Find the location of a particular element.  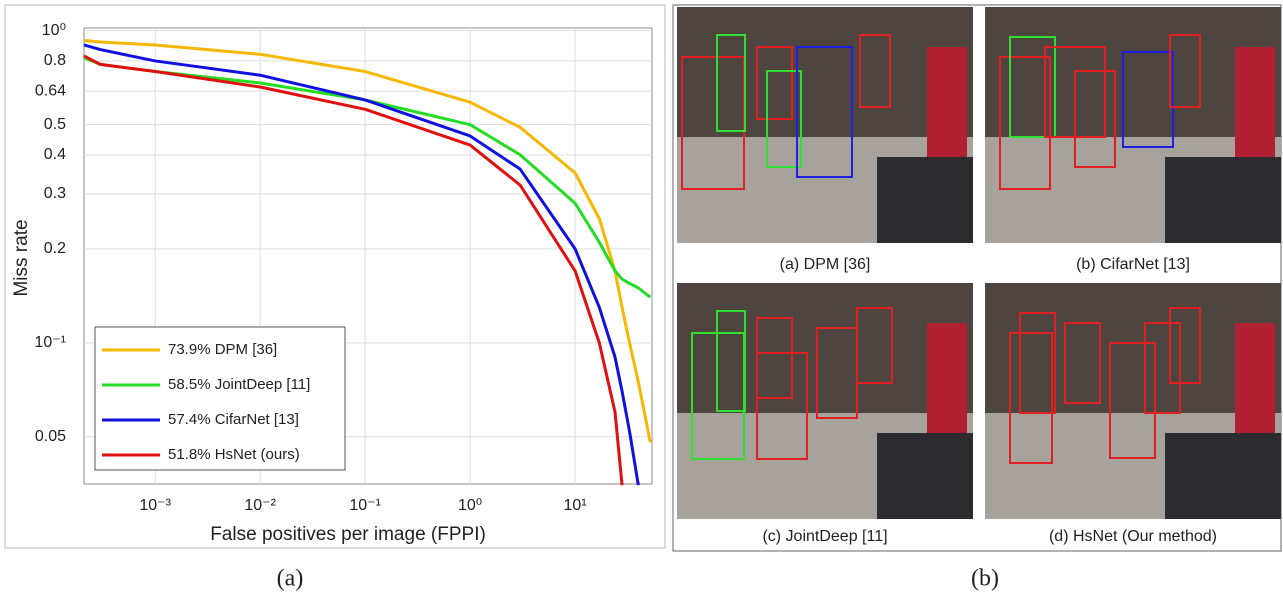

caption: (b) CifarNet [13] is located at coordinates (1133, 264).